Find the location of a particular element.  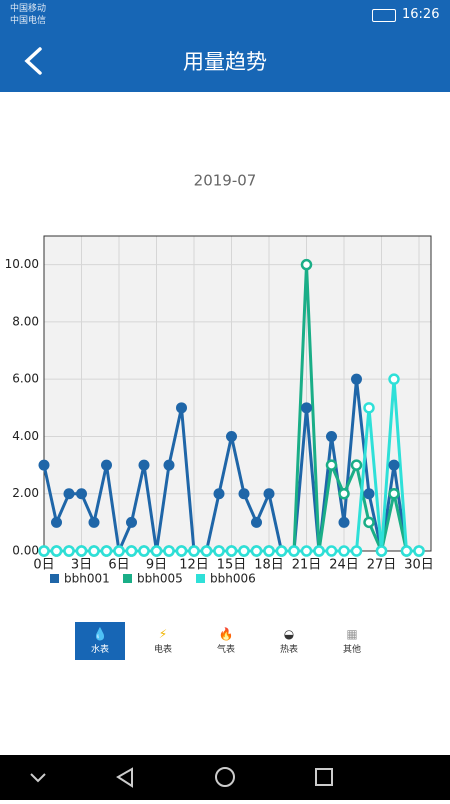

tab: 🔥 气表 is located at coordinates (226, 641).